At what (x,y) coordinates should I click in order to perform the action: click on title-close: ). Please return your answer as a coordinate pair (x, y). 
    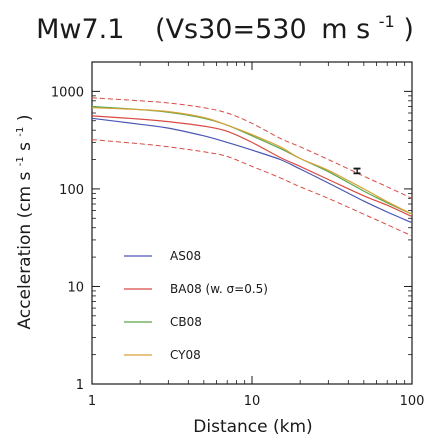
    Looking at the image, I should click on (408, 29).